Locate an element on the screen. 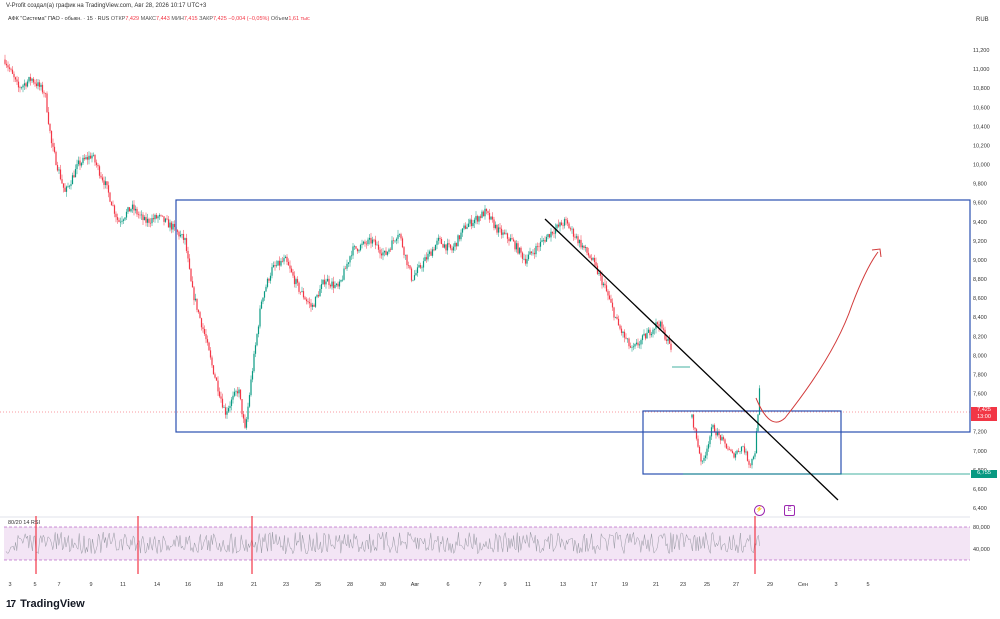  tradingview-brand: 17 TradingView is located at coordinates (45, 604).